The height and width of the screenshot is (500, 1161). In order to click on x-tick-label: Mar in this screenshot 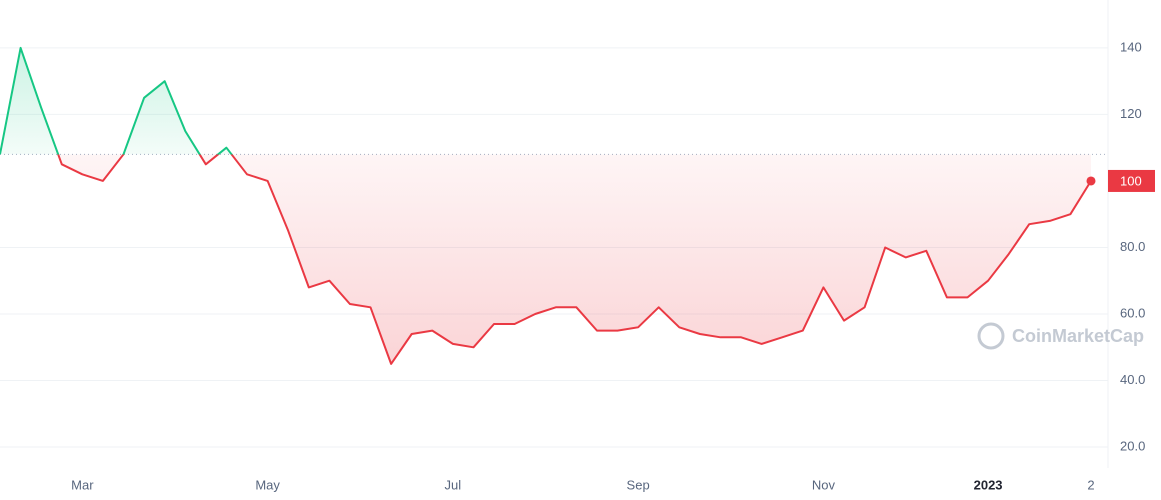, I will do `click(82, 484)`.